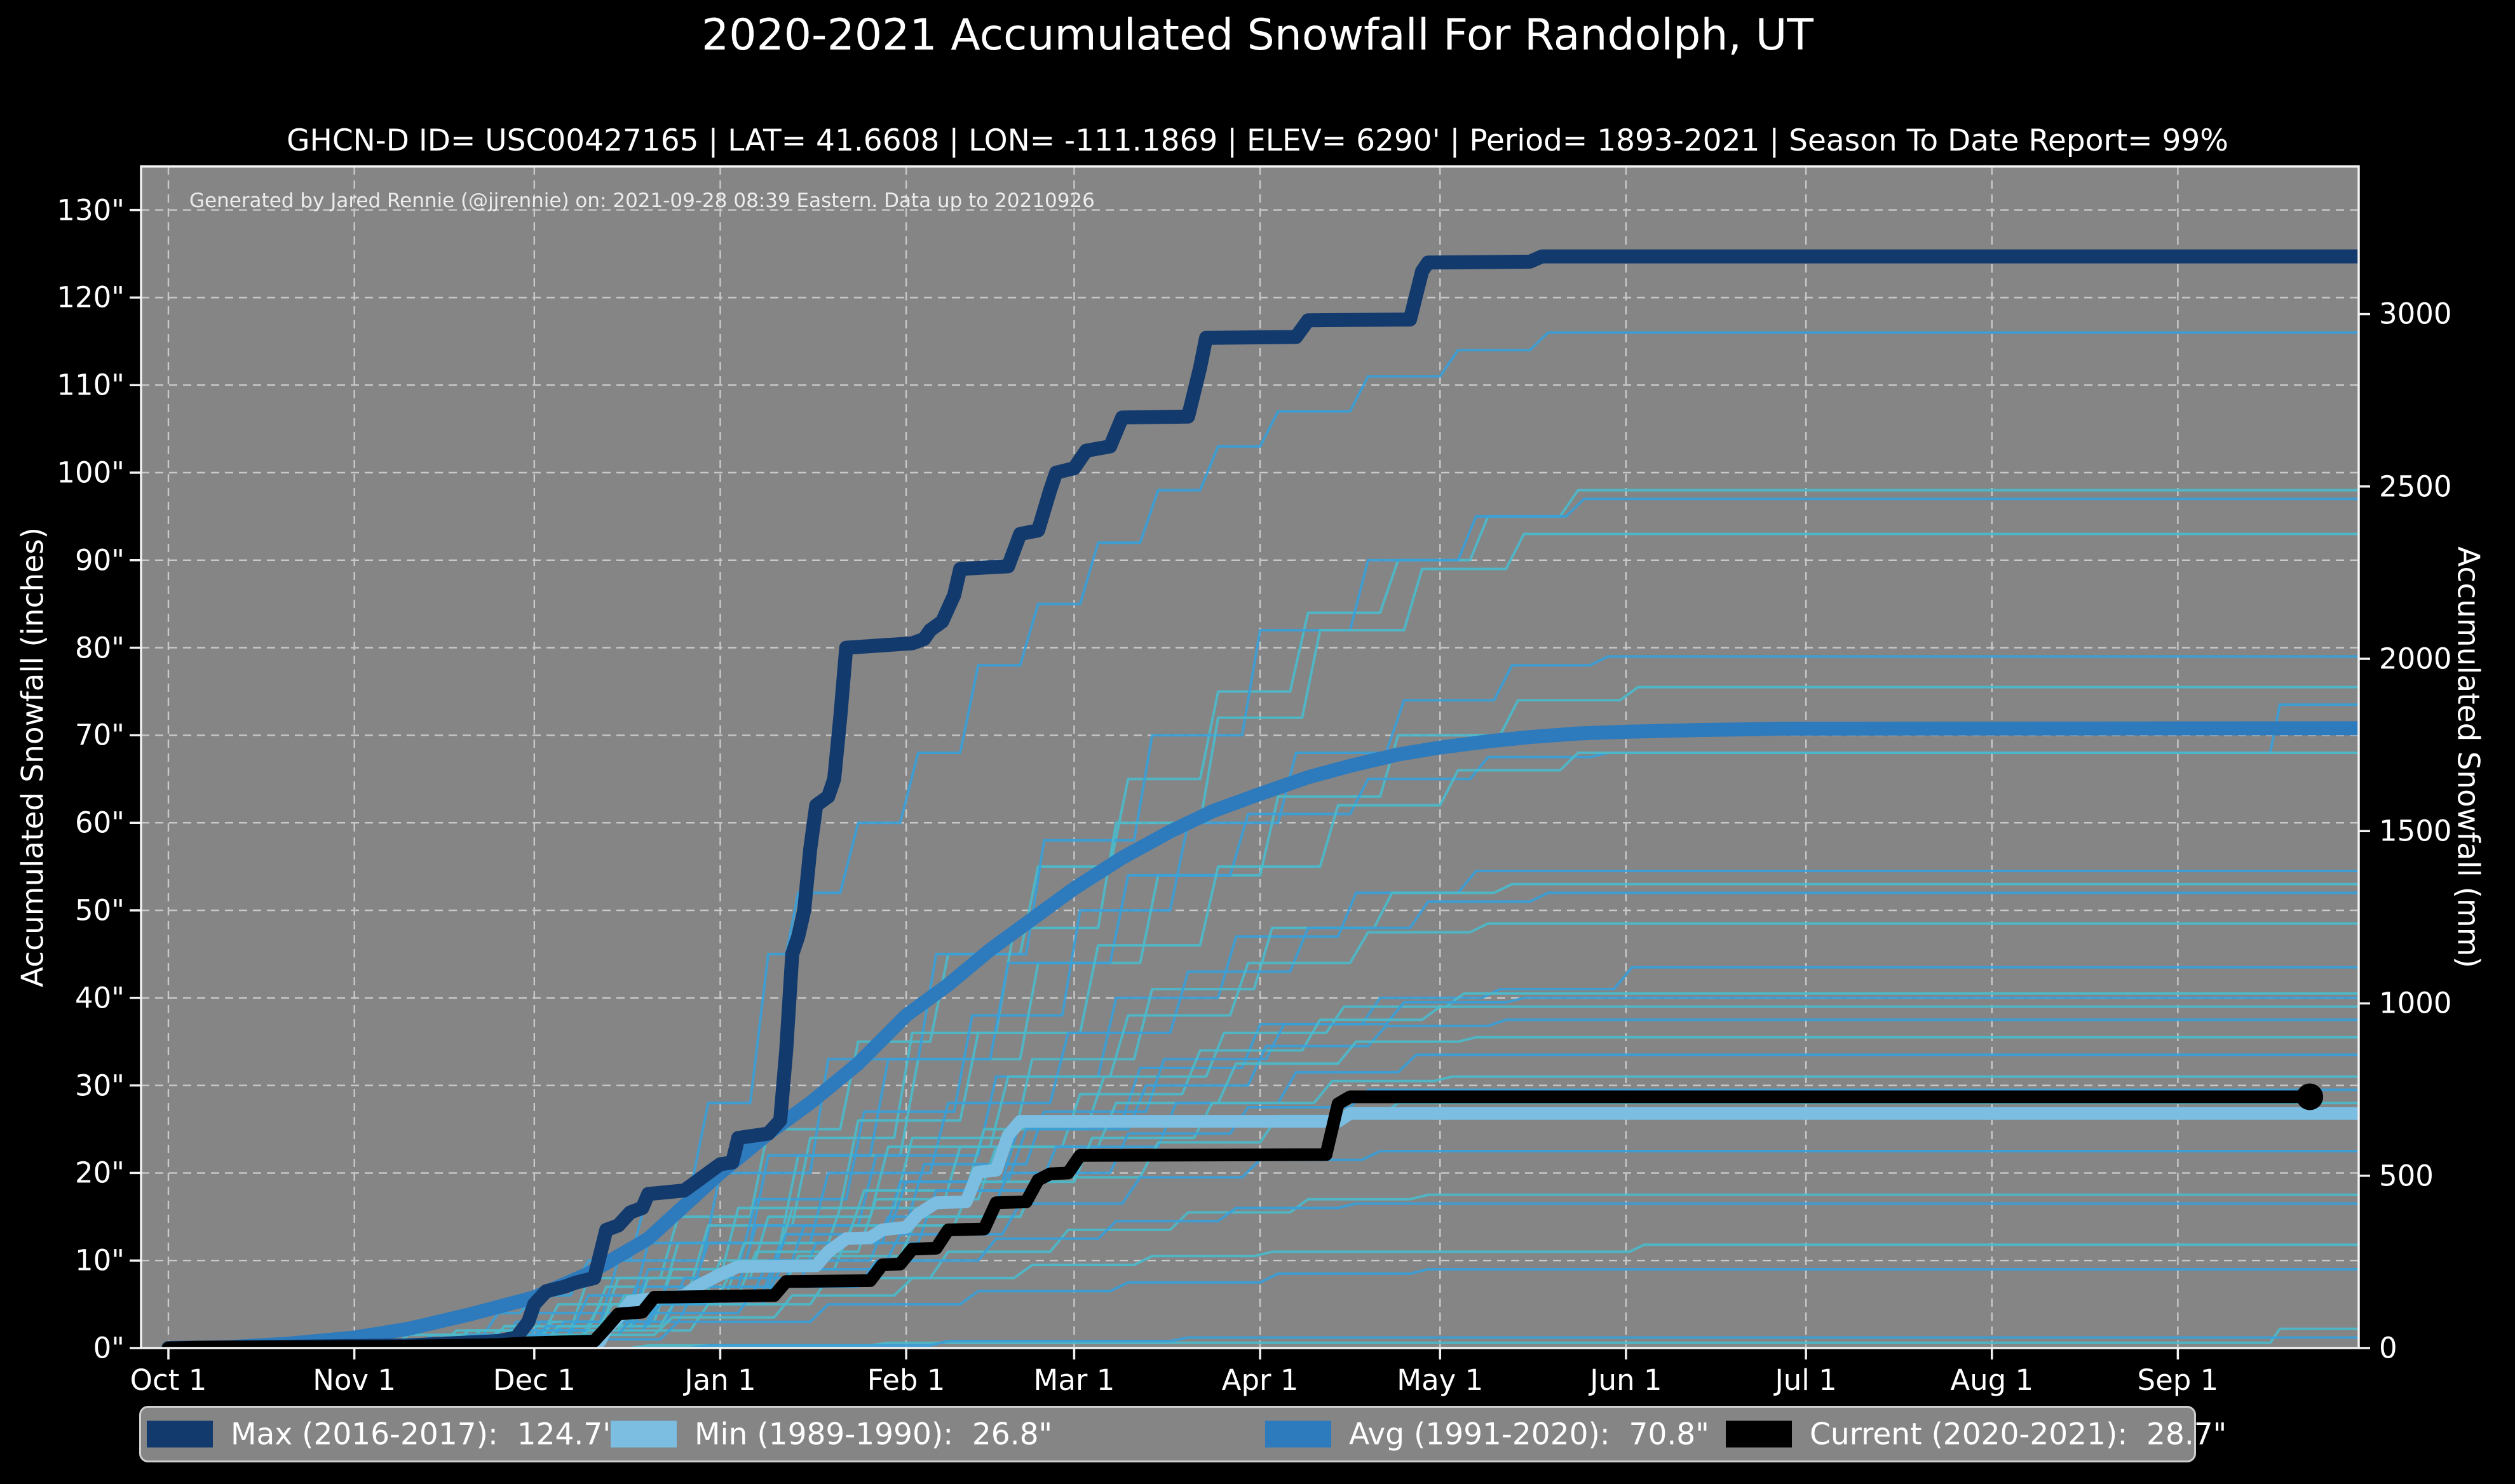 This screenshot has width=2515, height=1484. Describe the element at coordinates (1626, 1380) in the screenshot. I see `x-tick-label: Jun 1` at that location.